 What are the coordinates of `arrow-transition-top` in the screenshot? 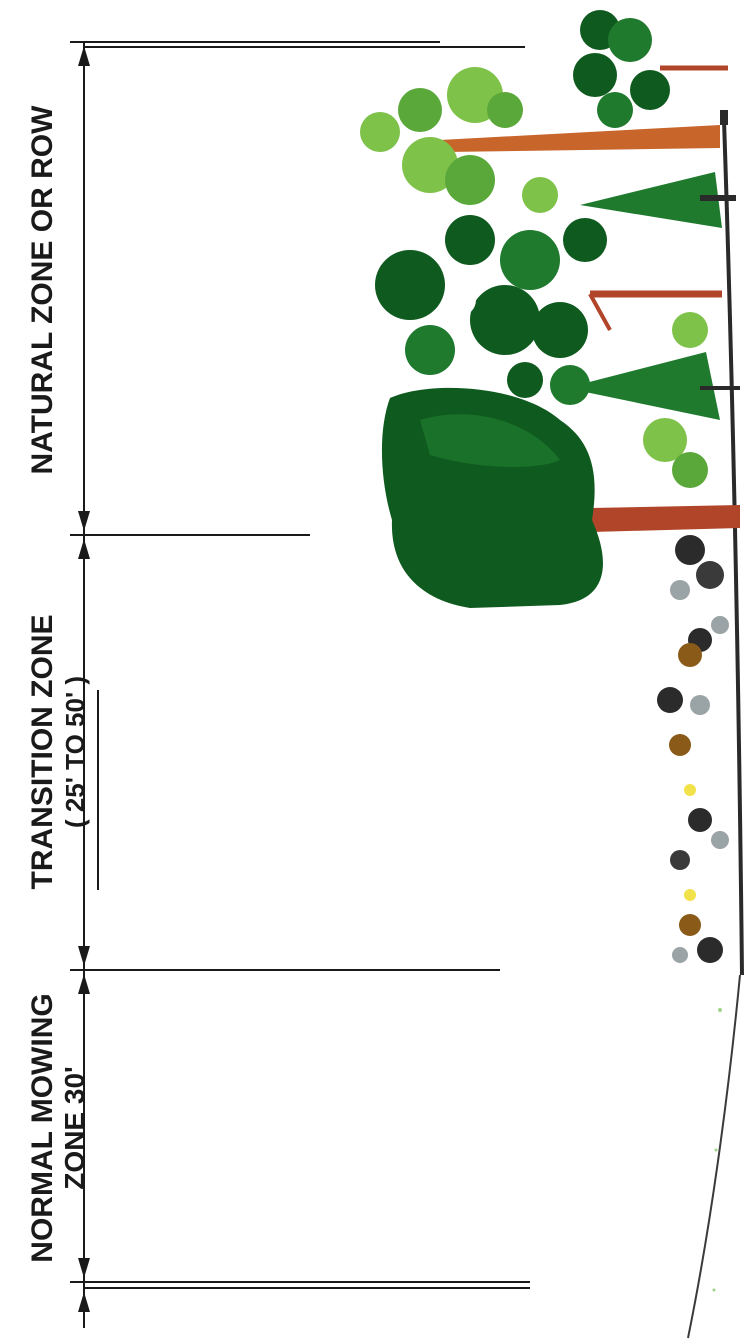 It's located at (84, 549).